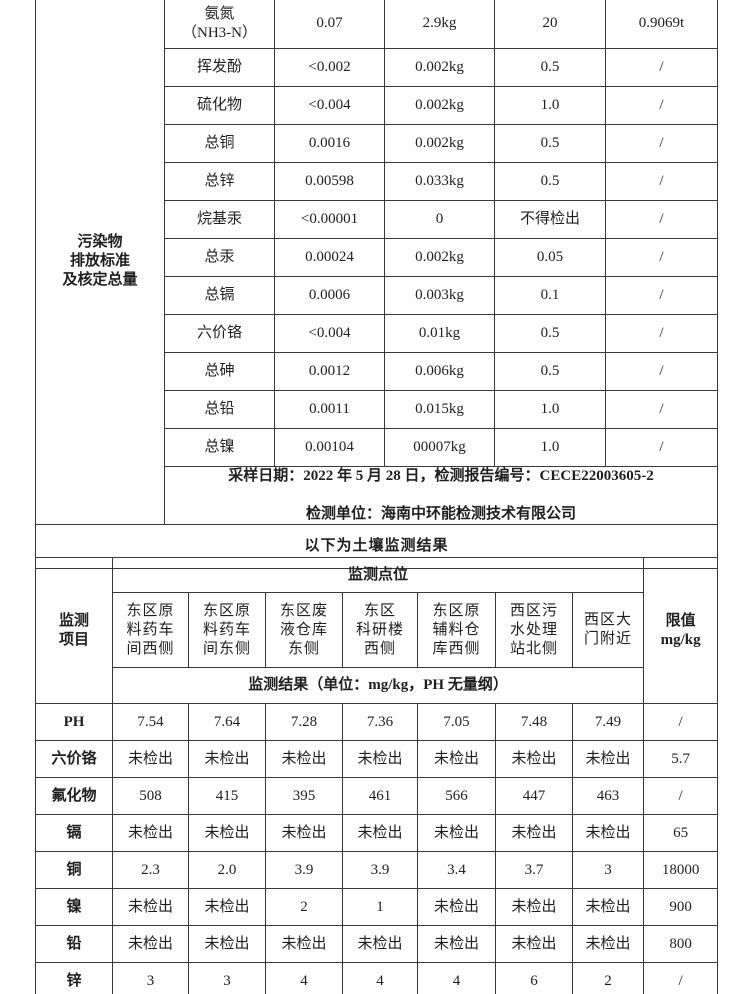 The image size is (750, 994). Describe the element at coordinates (380, 796) in the screenshot. I see `result-cell: 461` at that location.